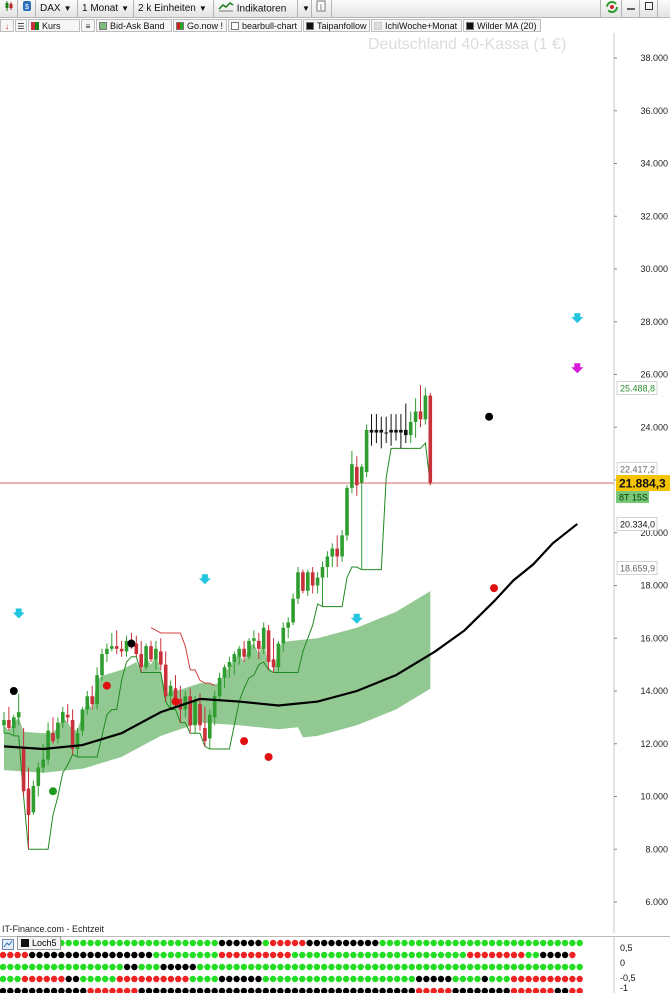 This screenshot has height=993, width=670. I want to click on symbol-dropdown: DAX ▼, so click(57, 8).